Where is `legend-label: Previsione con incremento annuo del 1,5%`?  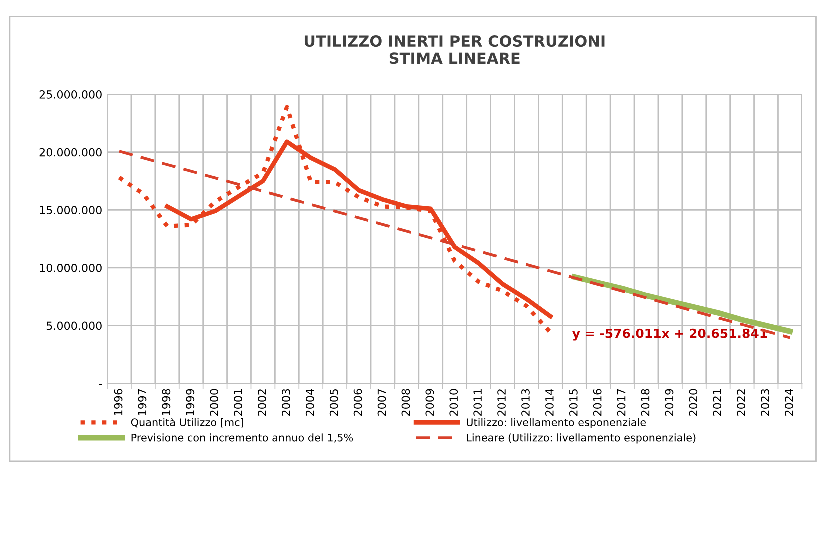
legend-label: Previsione con incremento annuo del 1,5% is located at coordinates (243, 438).